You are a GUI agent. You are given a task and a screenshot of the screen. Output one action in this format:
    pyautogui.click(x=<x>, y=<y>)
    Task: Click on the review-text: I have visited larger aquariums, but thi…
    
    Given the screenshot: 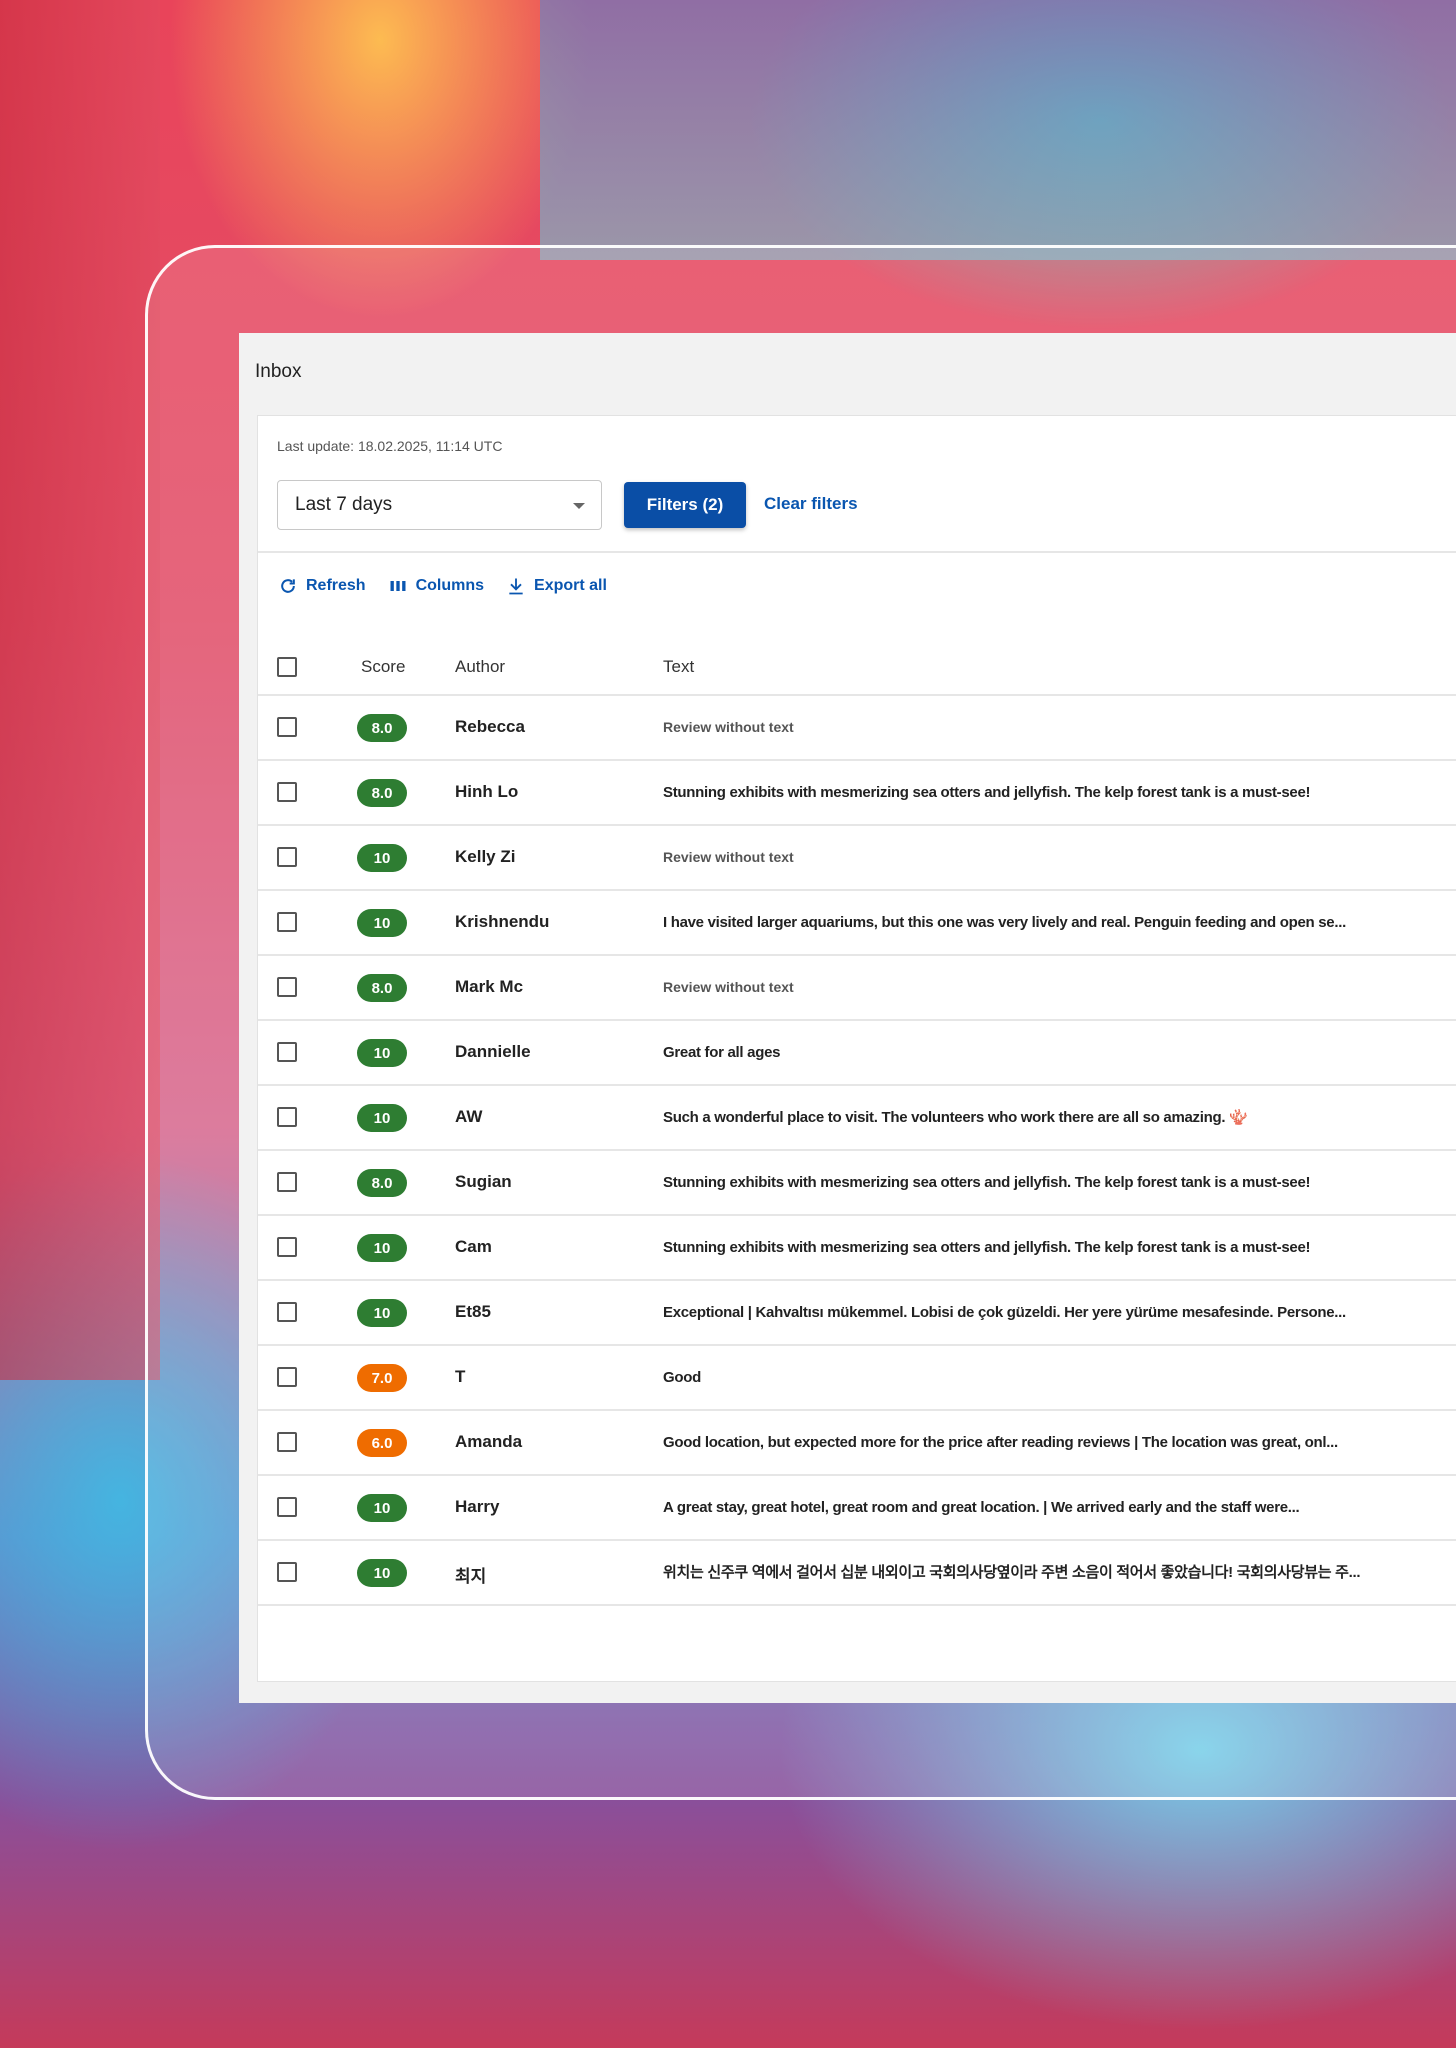 What is the action you would take?
    pyautogui.click(x=1004, y=922)
    